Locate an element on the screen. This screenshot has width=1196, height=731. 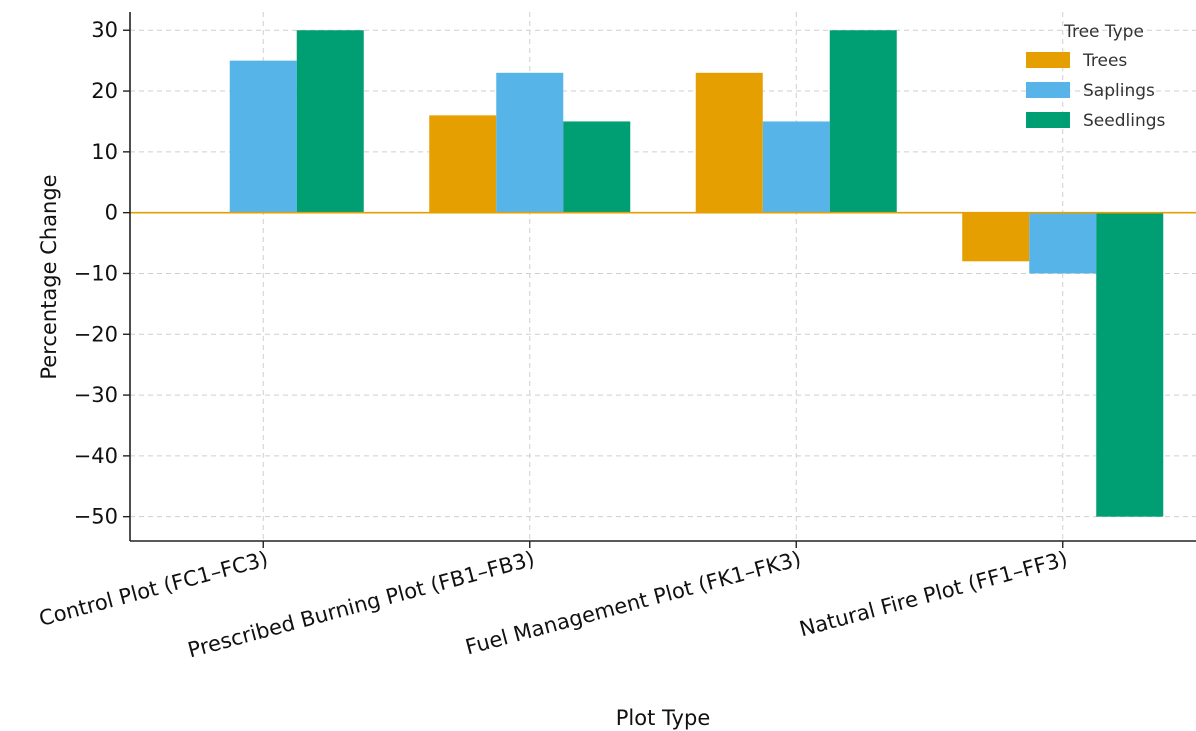
legend-title: Tree Type is located at coordinates (1103, 32).